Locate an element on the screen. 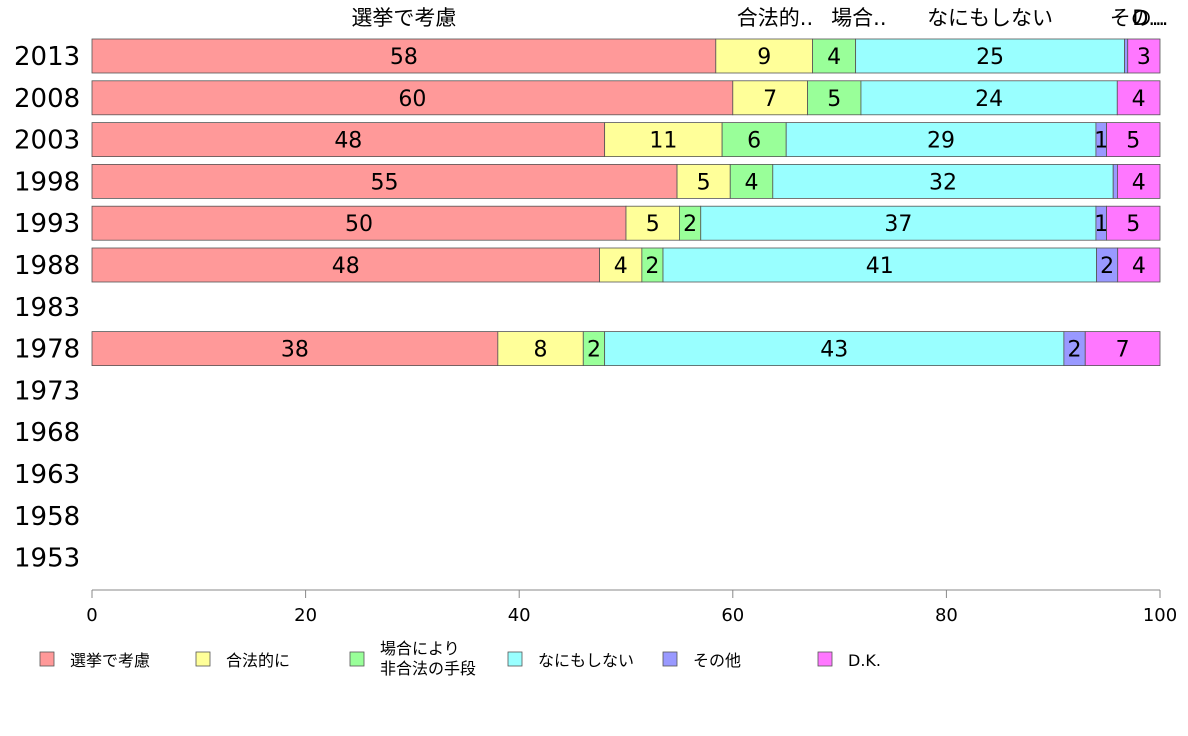 Image resolution: width=1188 pixels, height=736 pixels. category-label: 2008 is located at coordinates (47, 99).